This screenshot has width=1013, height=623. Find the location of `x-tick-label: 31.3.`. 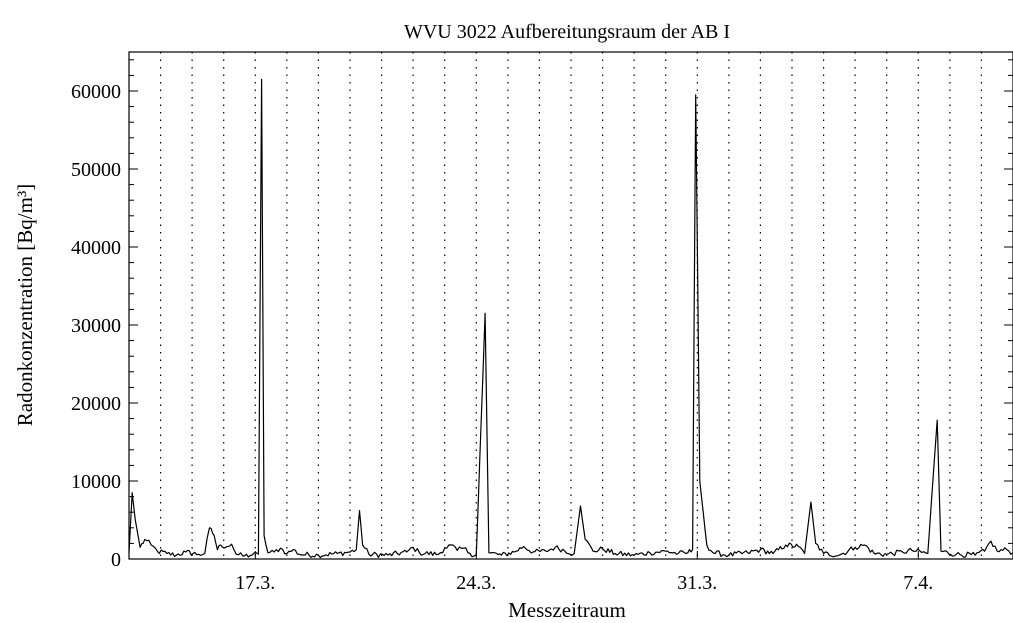

x-tick-label: 31.3. is located at coordinates (697, 583).